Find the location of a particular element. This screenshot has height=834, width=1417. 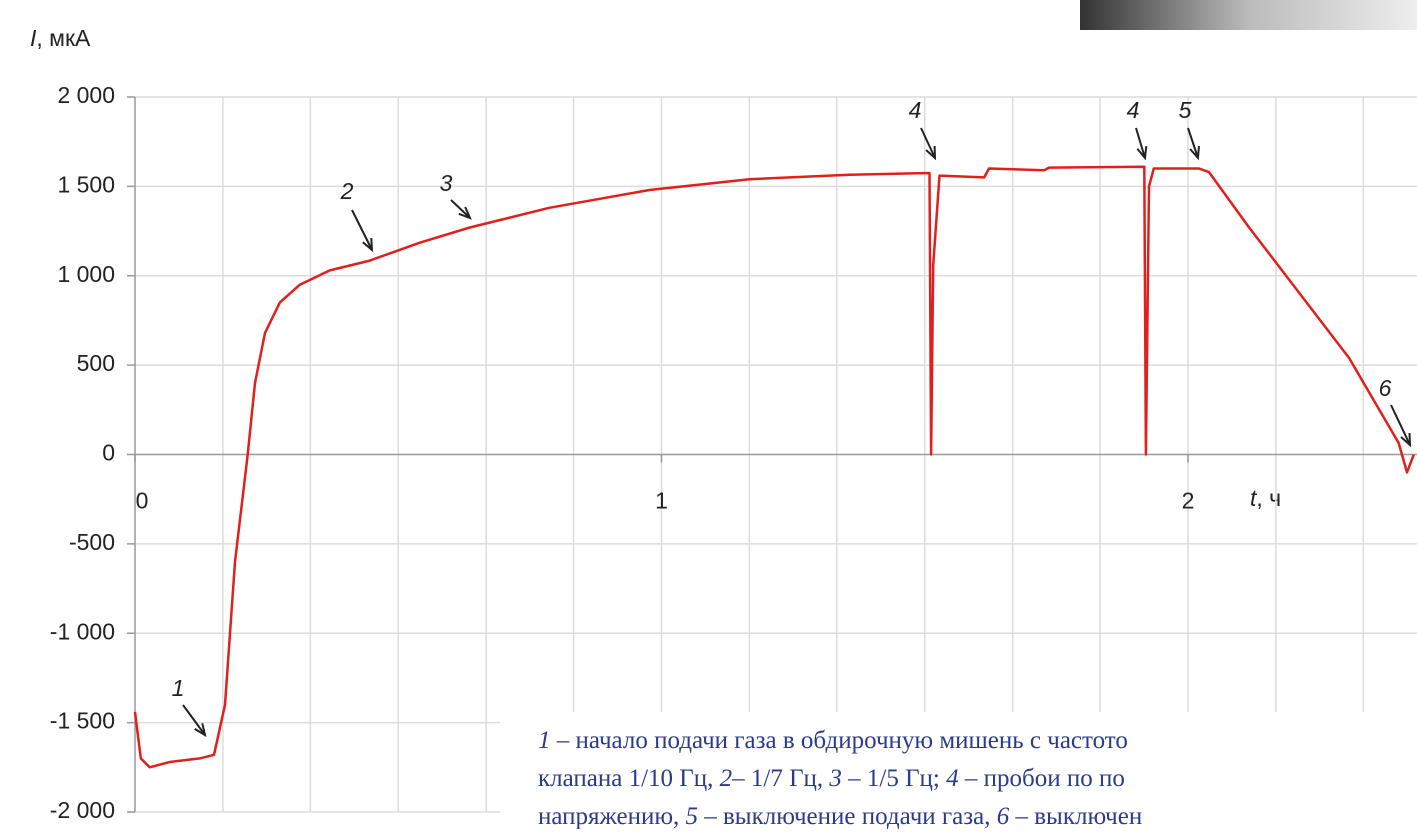

y-tick-label: 1 500 is located at coordinates (86, 184).